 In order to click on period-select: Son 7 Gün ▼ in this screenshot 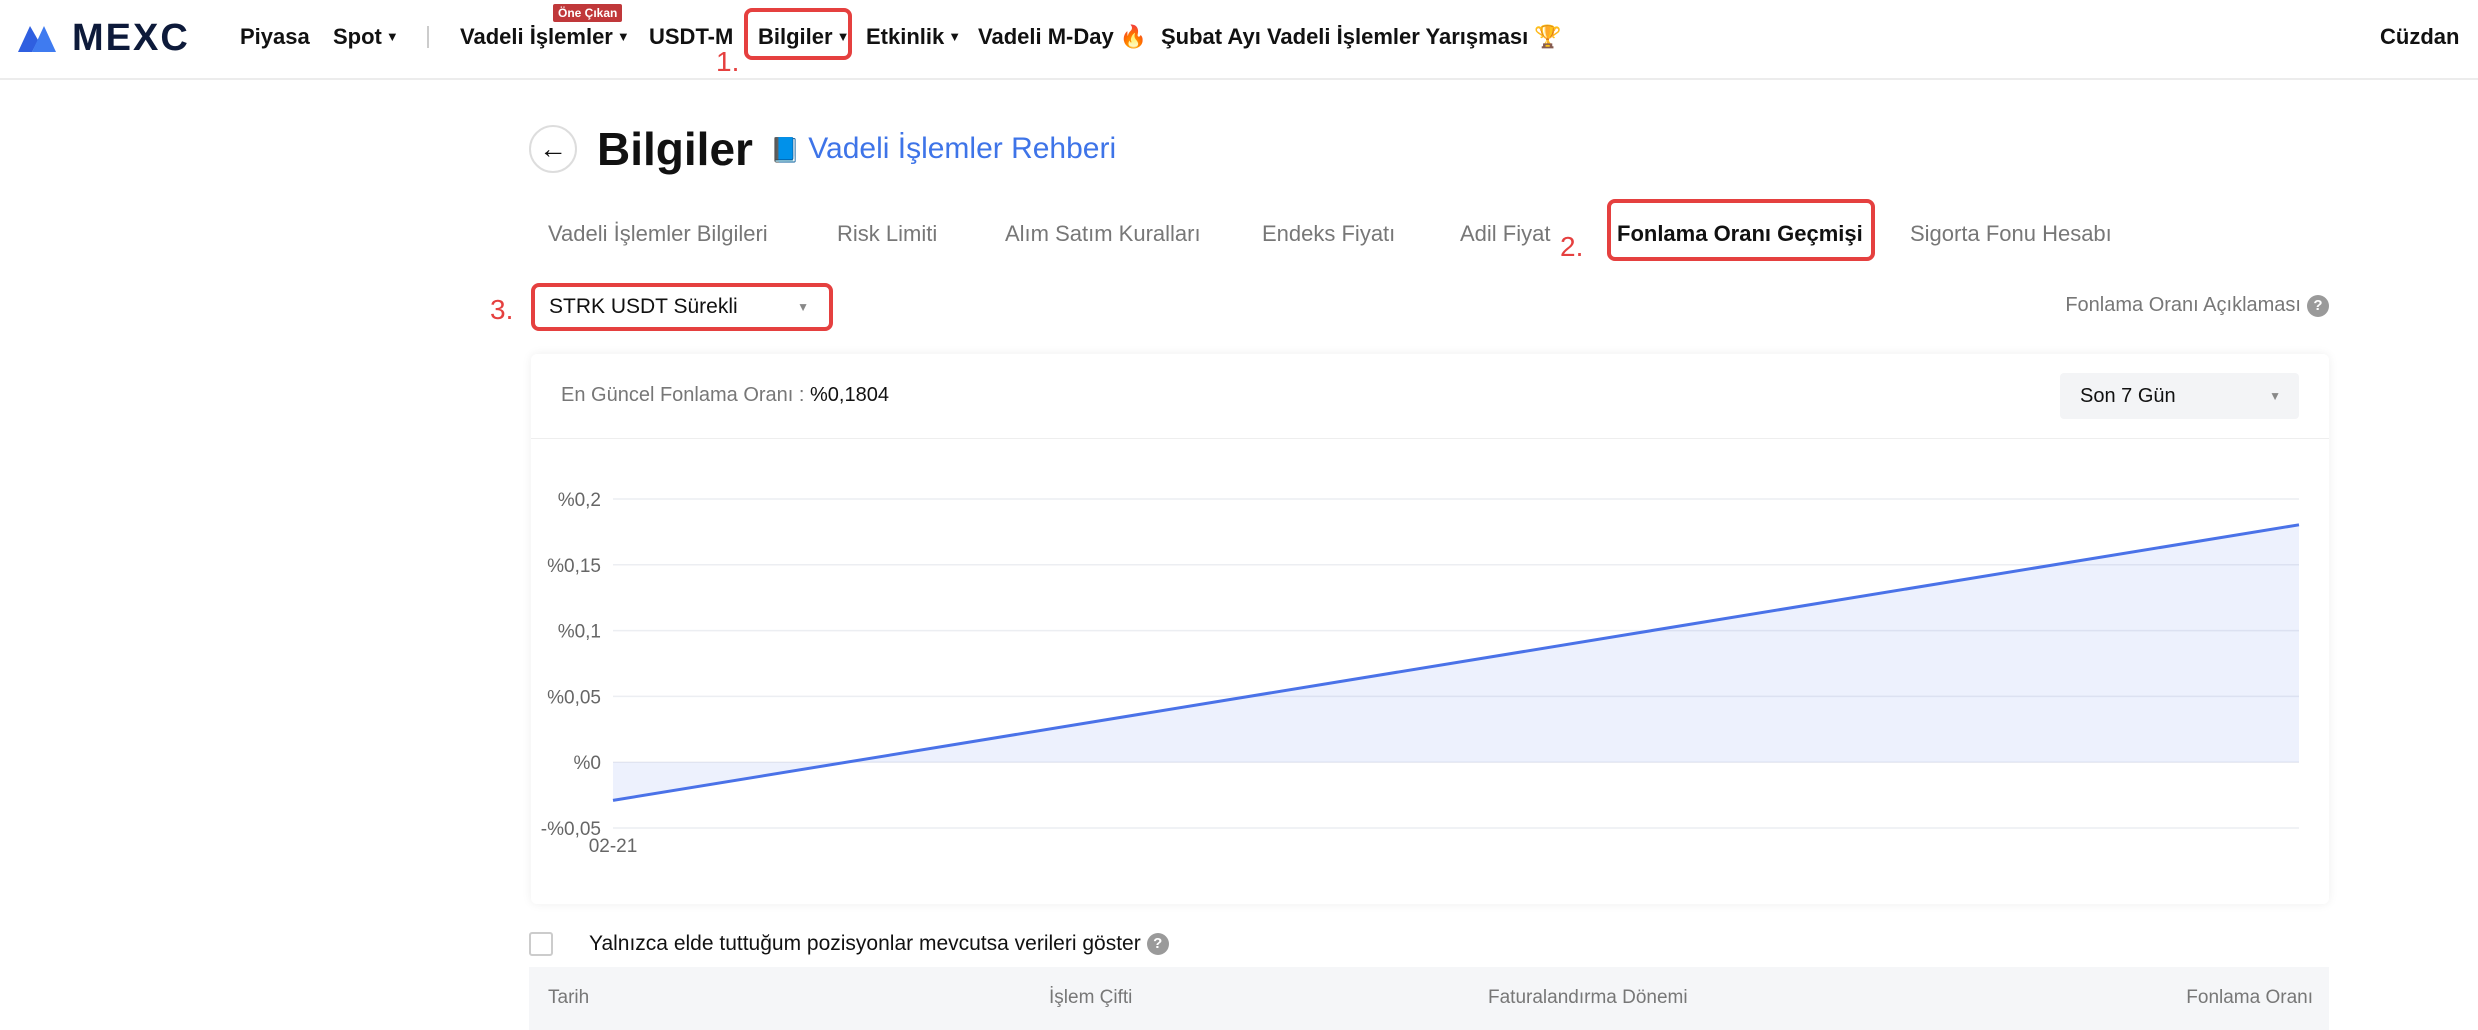, I will do `click(2179, 396)`.